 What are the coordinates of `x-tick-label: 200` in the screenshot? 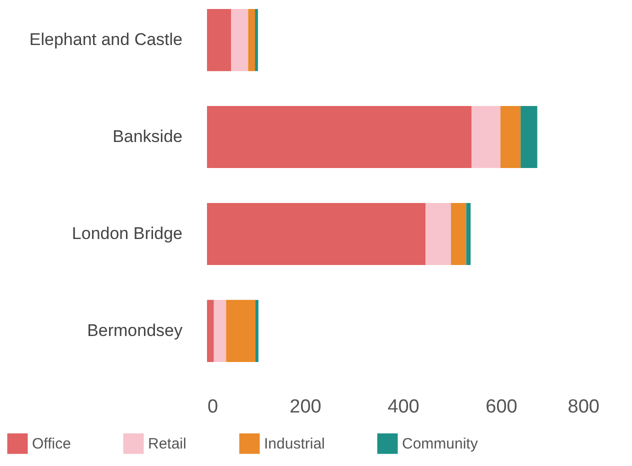 It's located at (306, 407).